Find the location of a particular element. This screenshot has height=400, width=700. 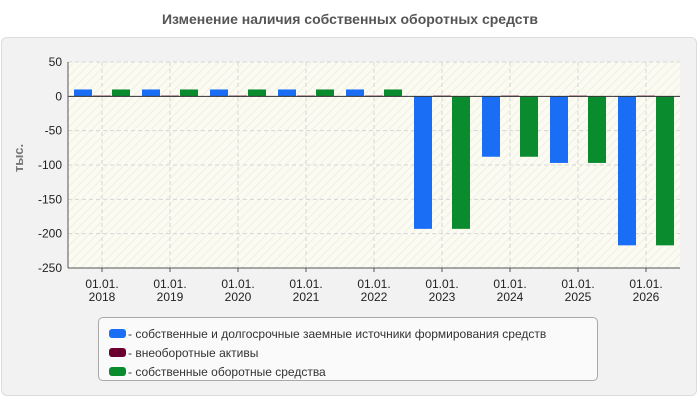

x-tick-label: 01.01. 2022 is located at coordinates (373, 290).